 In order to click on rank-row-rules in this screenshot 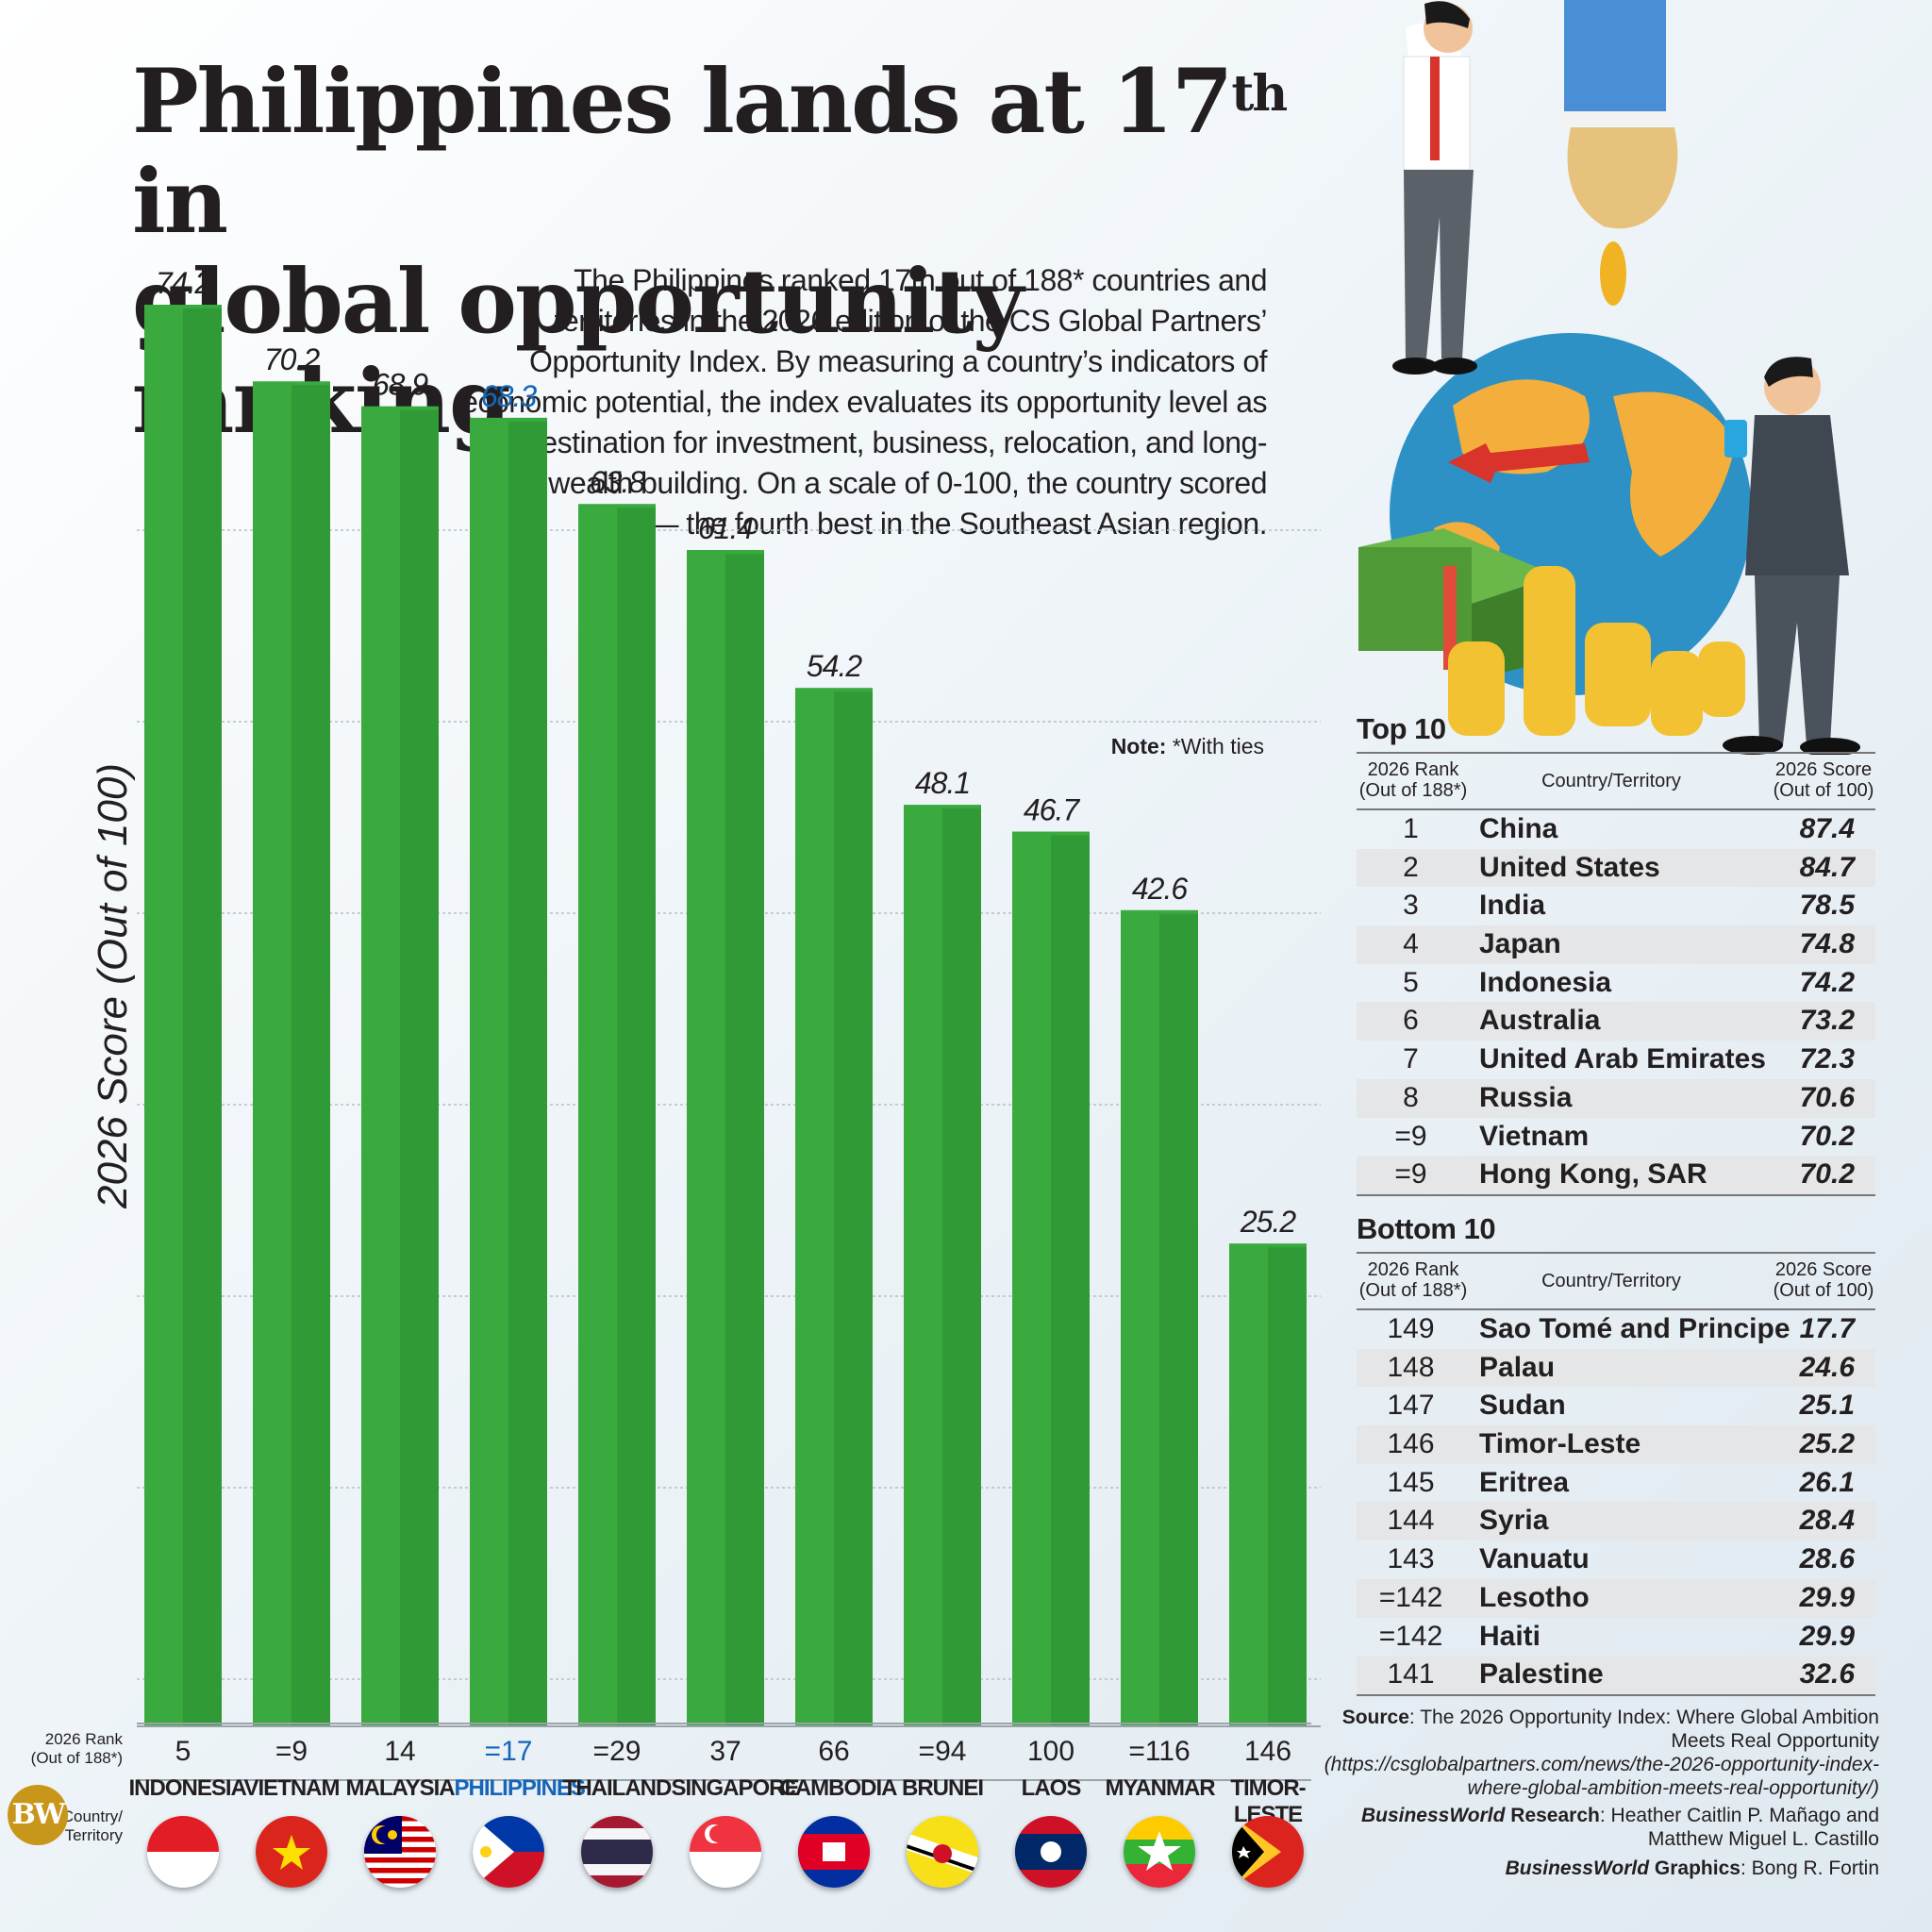, I will do `click(724, 1752)`.